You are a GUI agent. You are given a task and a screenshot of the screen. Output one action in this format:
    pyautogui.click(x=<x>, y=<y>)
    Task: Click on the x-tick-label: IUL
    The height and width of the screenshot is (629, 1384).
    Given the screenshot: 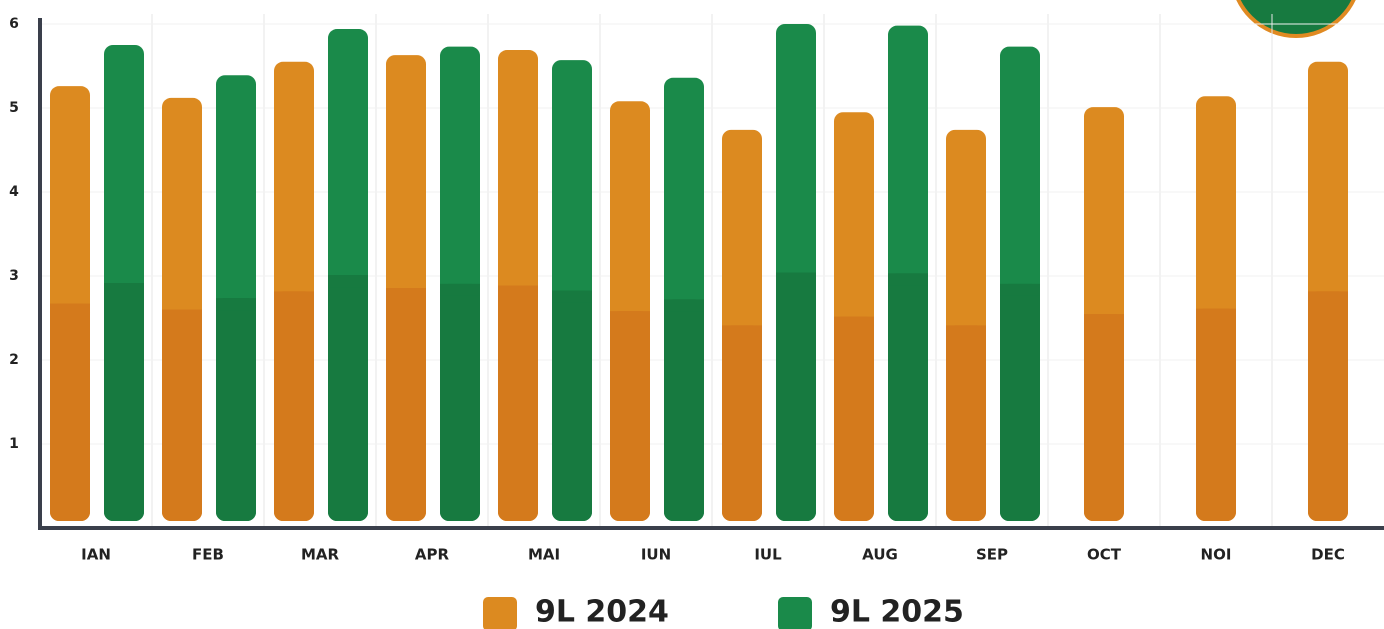 What is the action you would take?
    pyautogui.click(x=768, y=555)
    